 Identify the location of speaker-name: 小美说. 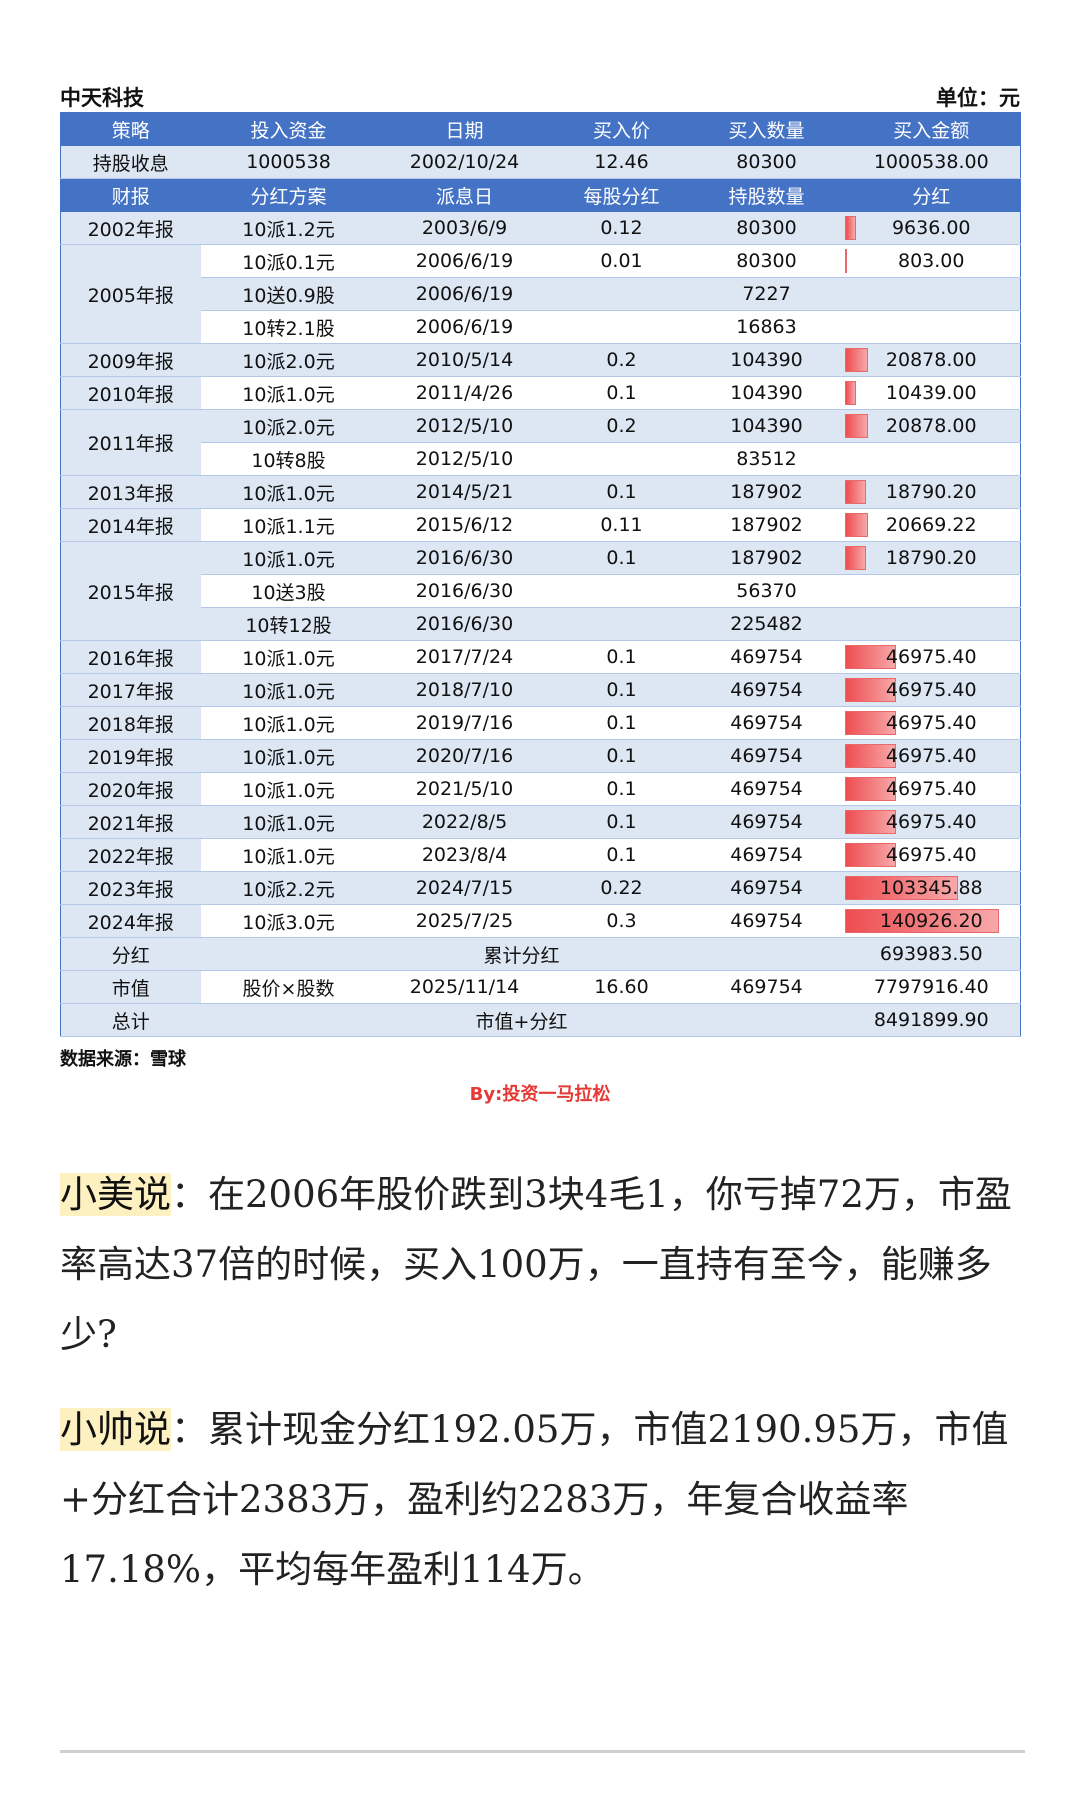
(115, 1194).